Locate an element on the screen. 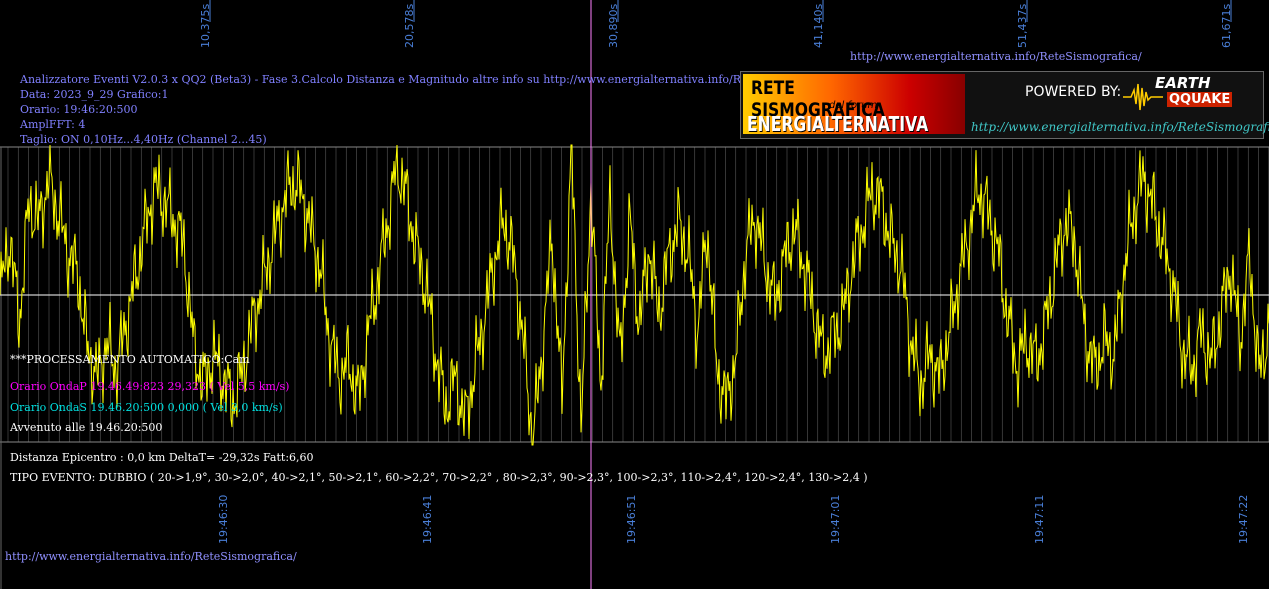 The height and width of the screenshot is (589, 1269). earthquake-logo-top: EARTH is located at coordinates (1183, 83).